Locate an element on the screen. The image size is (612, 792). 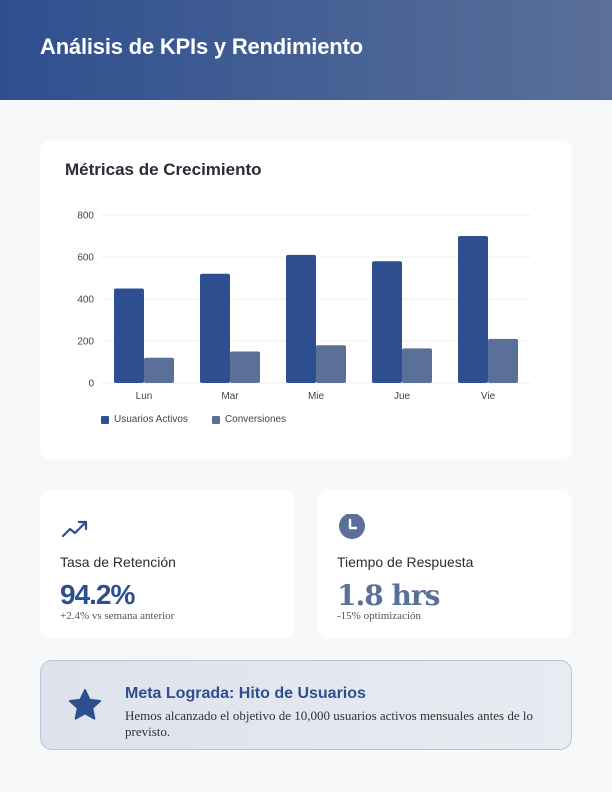
y-tick-label: 0 is located at coordinates (91, 384).